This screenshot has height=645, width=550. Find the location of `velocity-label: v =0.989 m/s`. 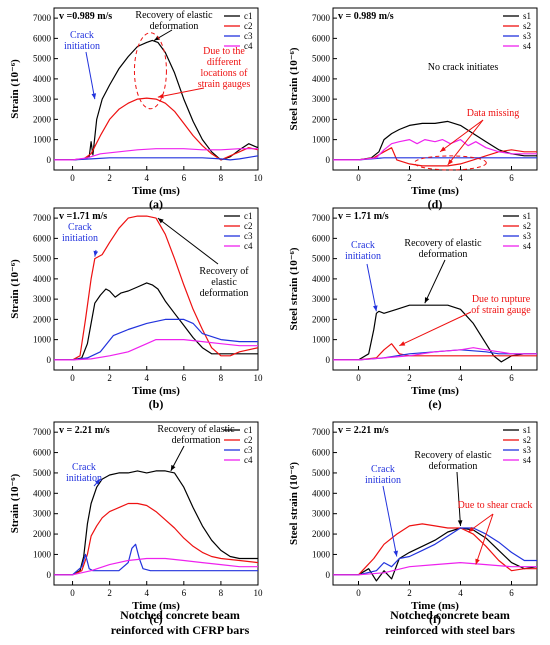

velocity-label: v =0.989 m/s is located at coordinates (85, 16).